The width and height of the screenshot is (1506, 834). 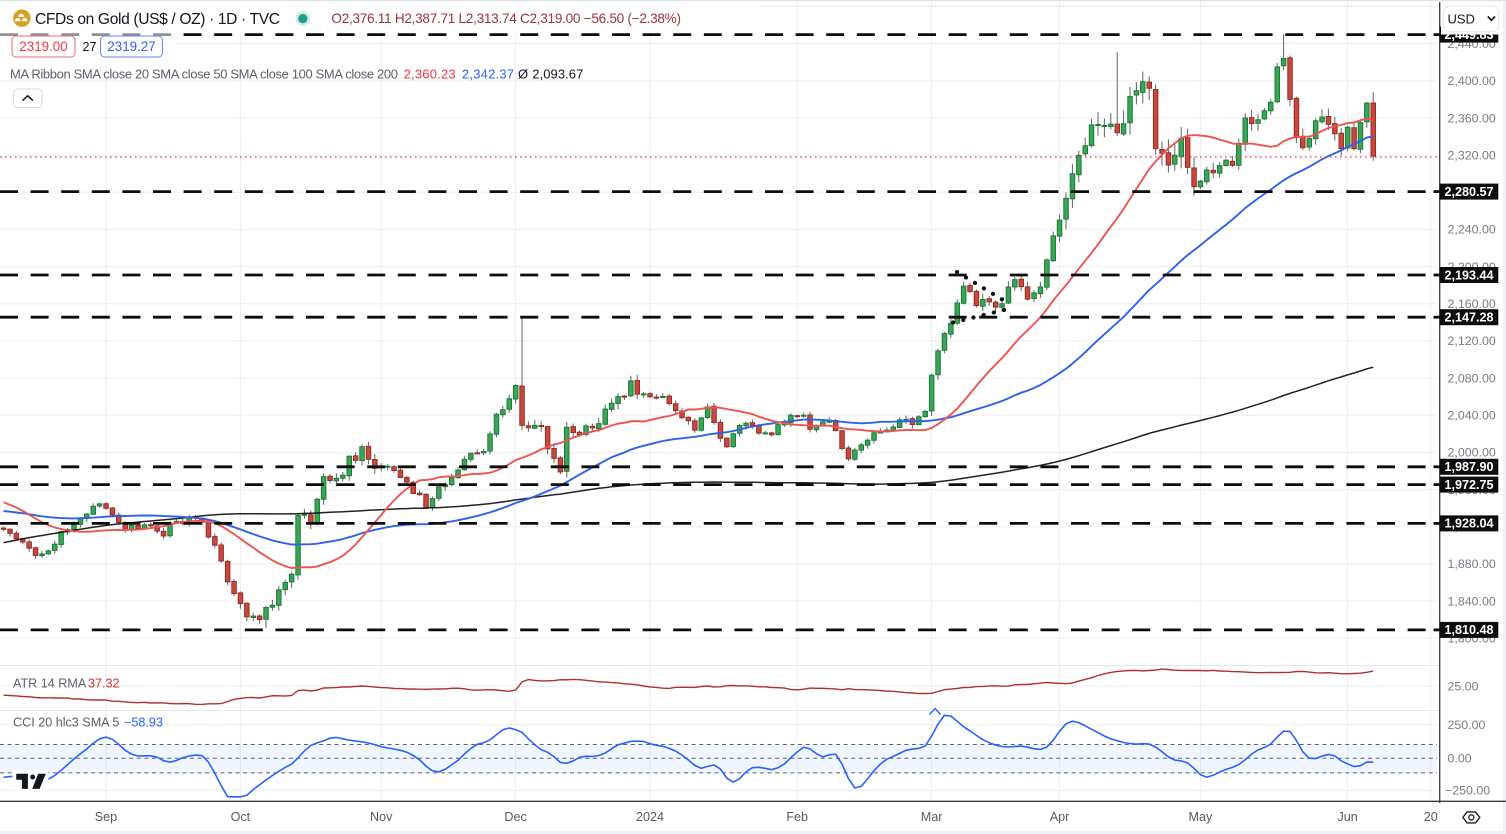 What do you see at coordinates (1468, 467) in the screenshot?
I see `svg-text: 1,987.90` at bounding box center [1468, 467].